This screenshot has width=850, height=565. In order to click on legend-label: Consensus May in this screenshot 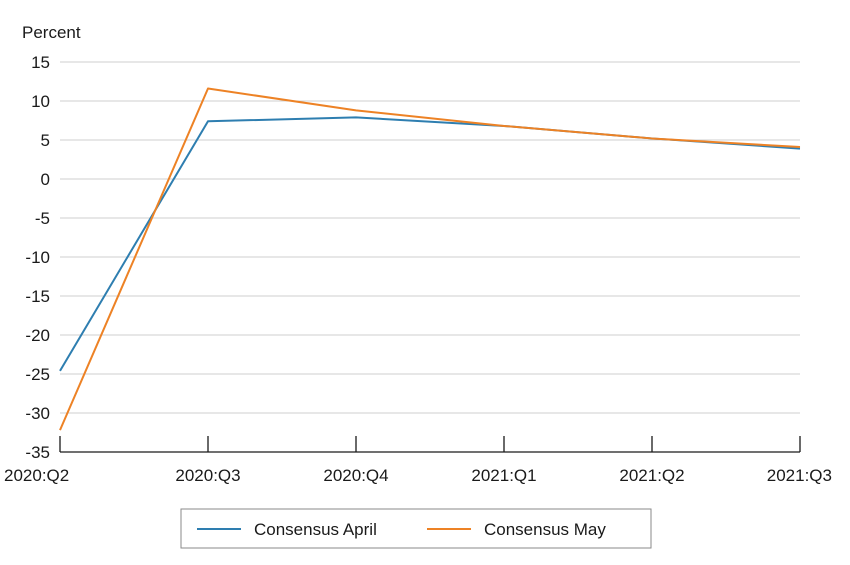, I will do `click(545, 529)`.